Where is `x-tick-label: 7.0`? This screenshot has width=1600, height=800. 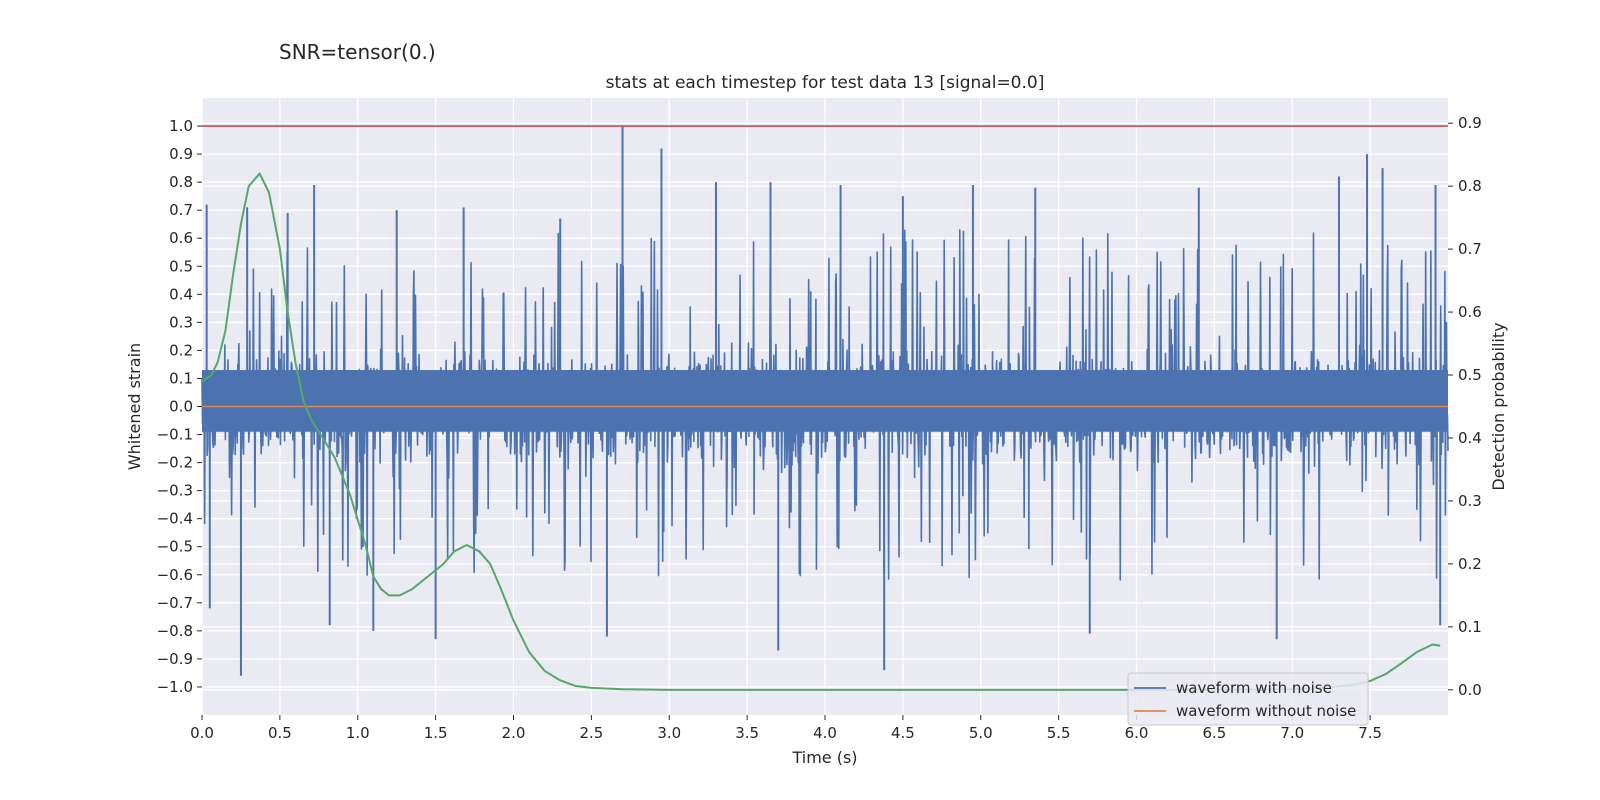
x-tick-label: 7.0 is located at coordinates (1292, 733).